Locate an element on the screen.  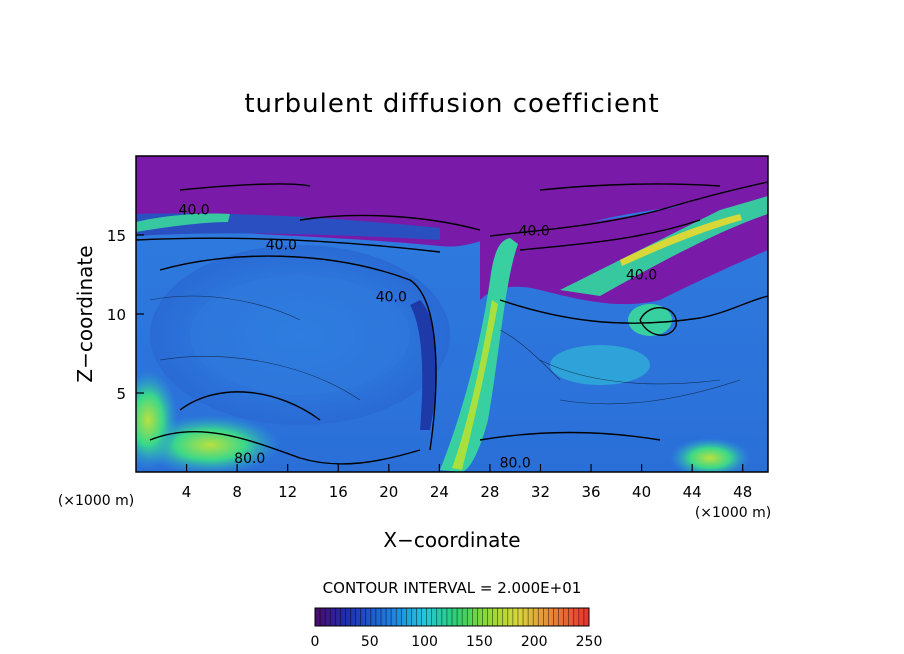
colorbar-stripes is located at coordinates (452, 617).